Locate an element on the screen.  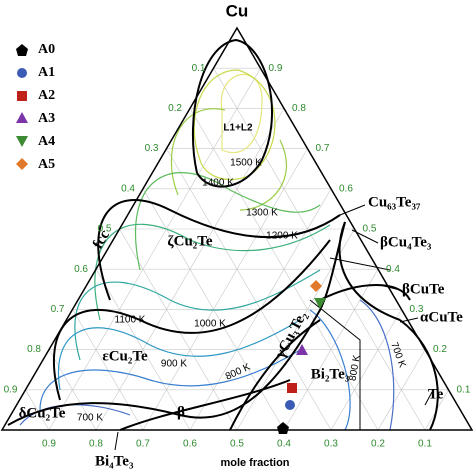
bottom-tick-label: 0.2 is located at coordinates (378, 444).